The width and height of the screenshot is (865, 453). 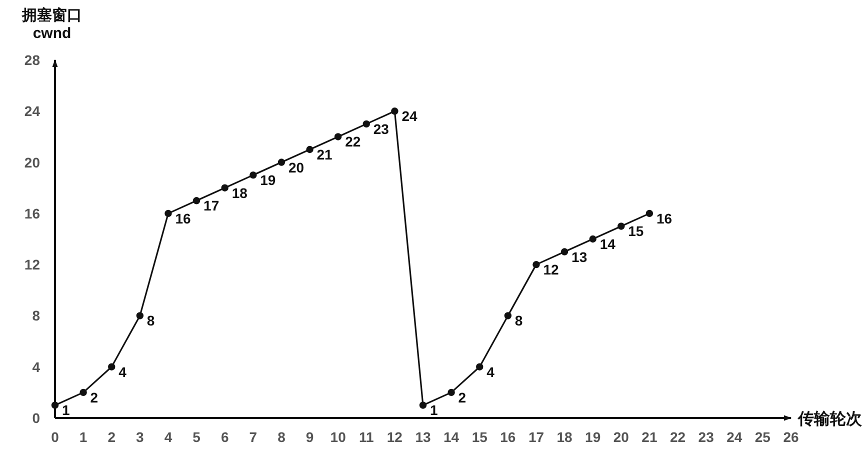 I want to click on x-tick-label: 6, so click(x=224, y=437).